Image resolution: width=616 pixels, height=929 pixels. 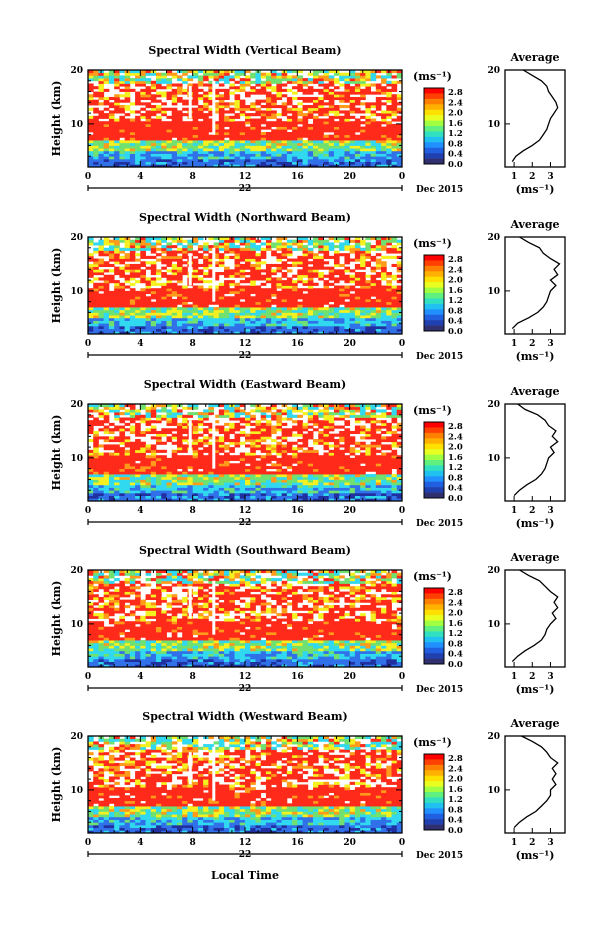 What do you see at coordinates (455, 103) in the screenshot?
I see `colorbar-tick-label: 2.4` at bounding box center [455, 103].